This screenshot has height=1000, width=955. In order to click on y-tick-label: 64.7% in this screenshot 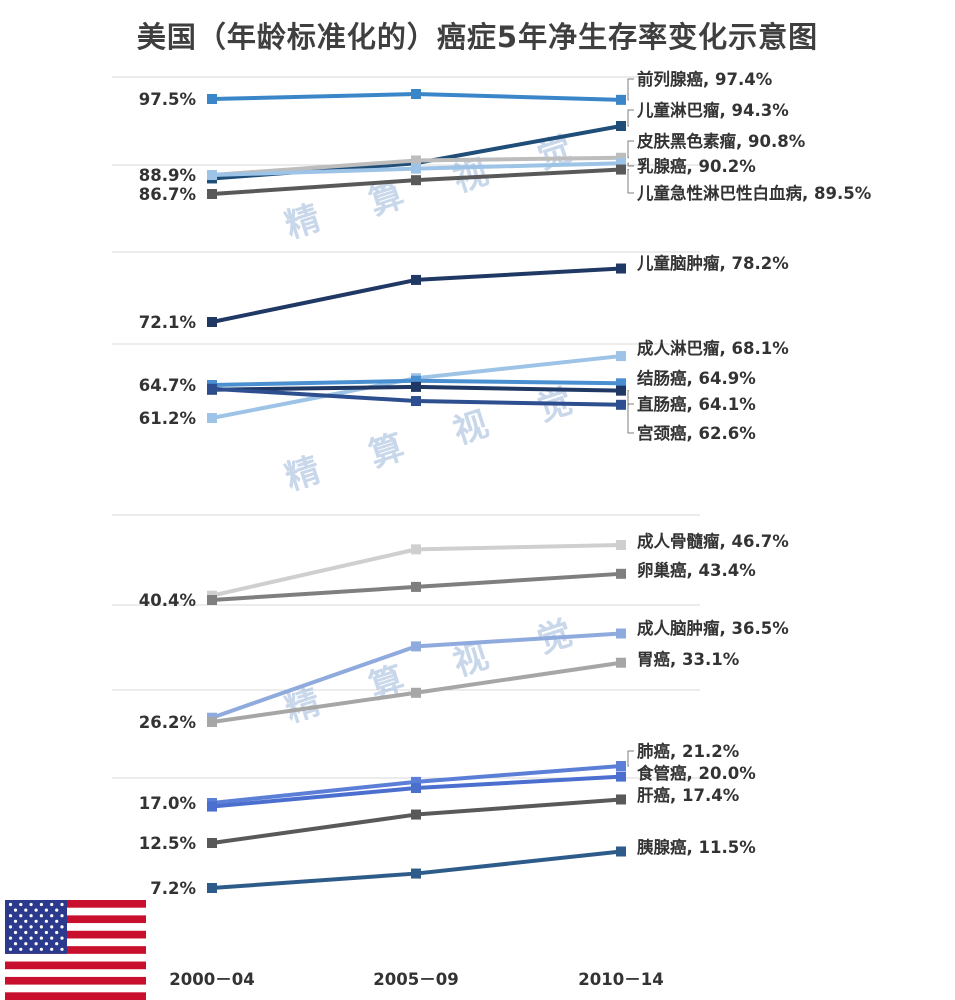, I will do `click(168, 385)`.